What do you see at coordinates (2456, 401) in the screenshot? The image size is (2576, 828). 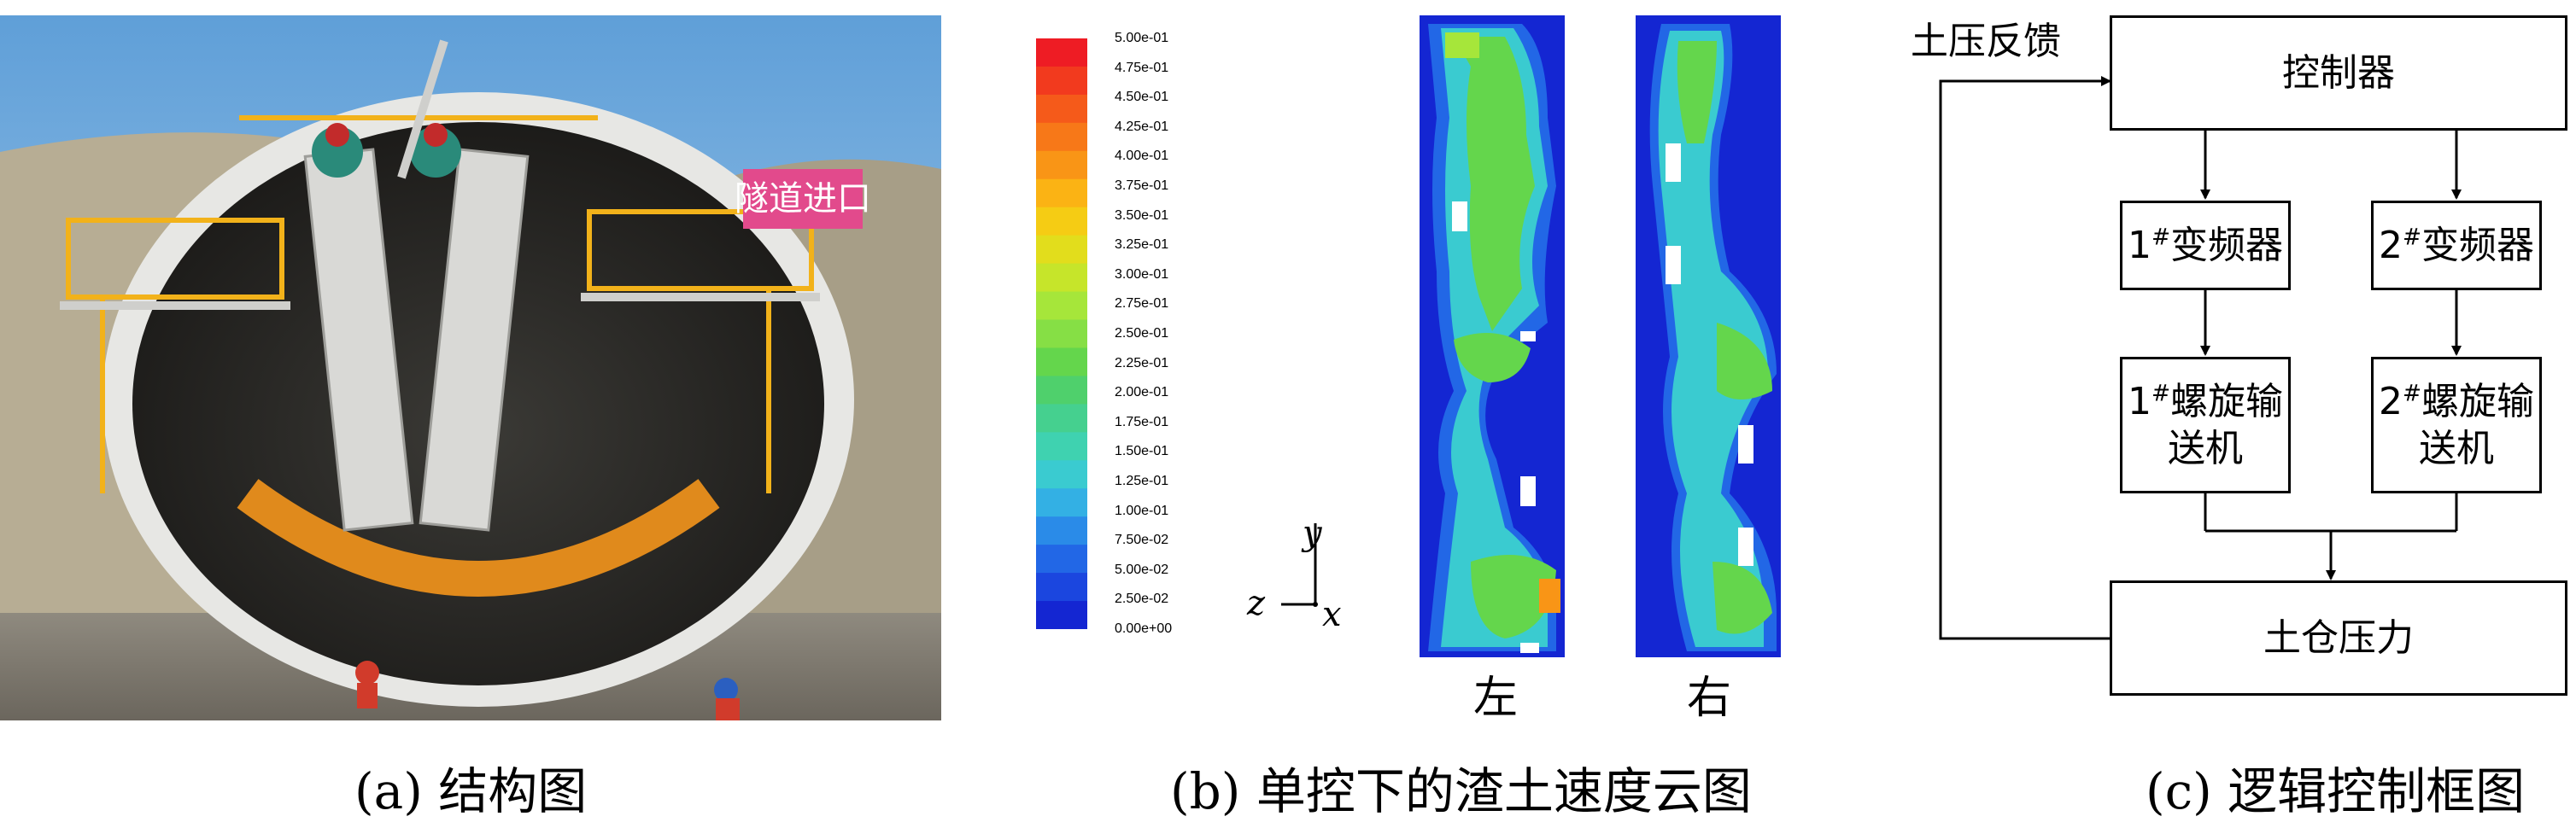 I see `screw-conveyor-2-label-line1: 2#螺旋输` at bounding box center [2456, 401].